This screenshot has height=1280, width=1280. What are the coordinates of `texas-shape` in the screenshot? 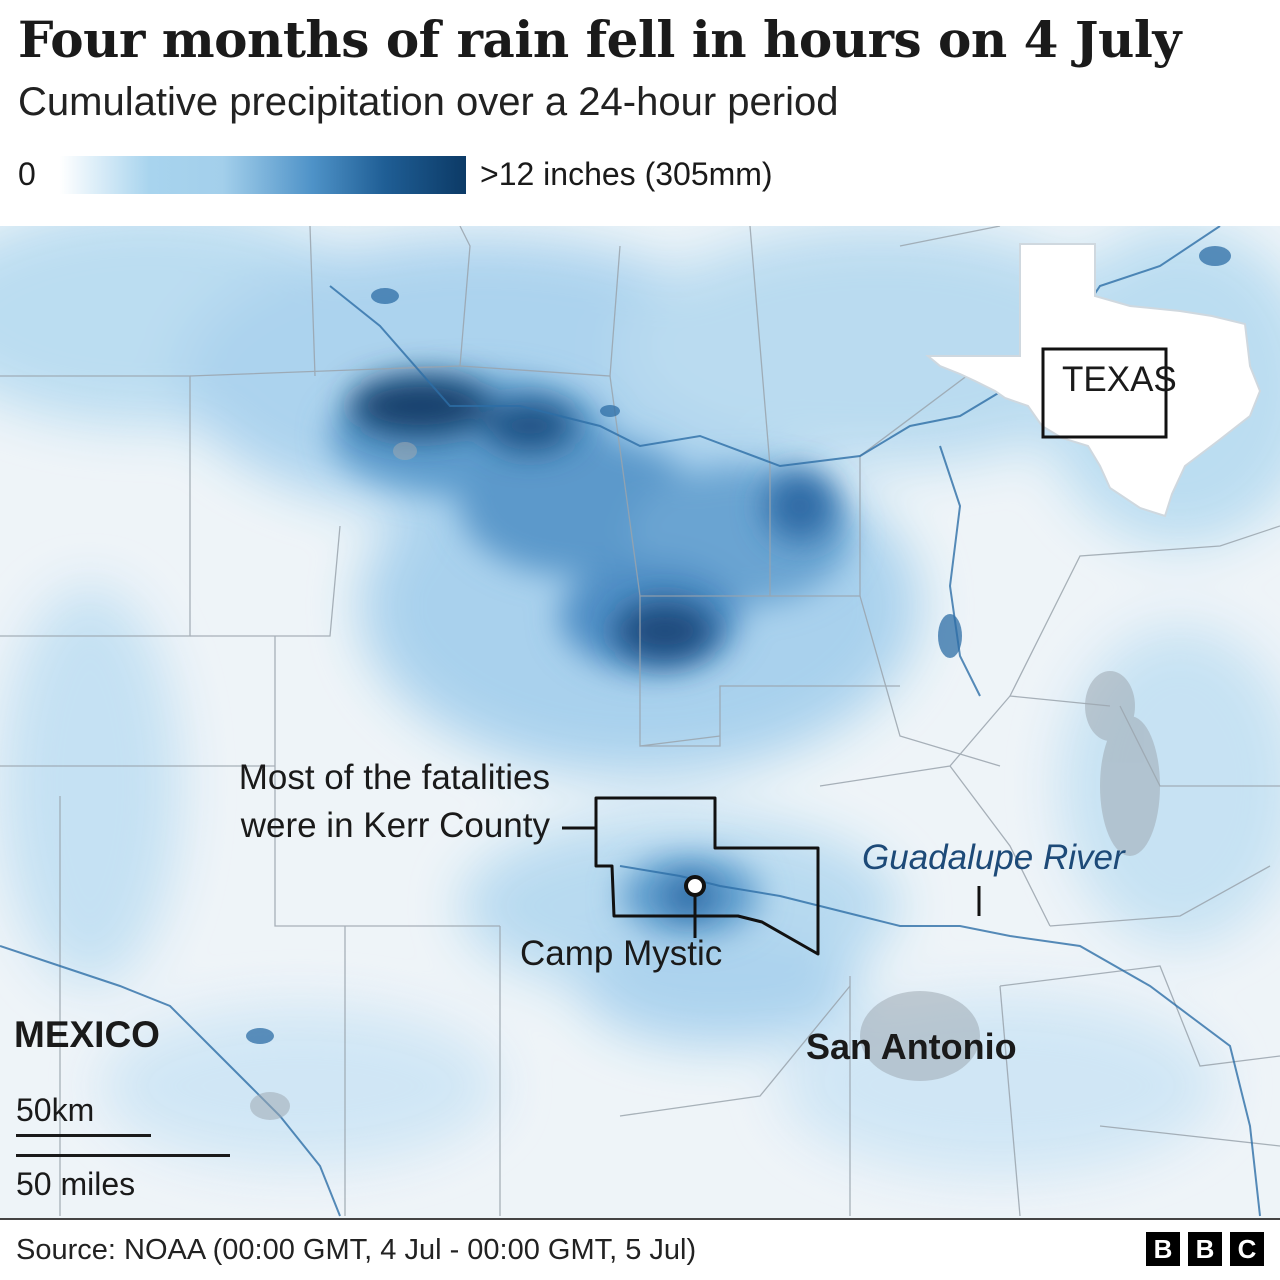 It's located at (1093, 380).